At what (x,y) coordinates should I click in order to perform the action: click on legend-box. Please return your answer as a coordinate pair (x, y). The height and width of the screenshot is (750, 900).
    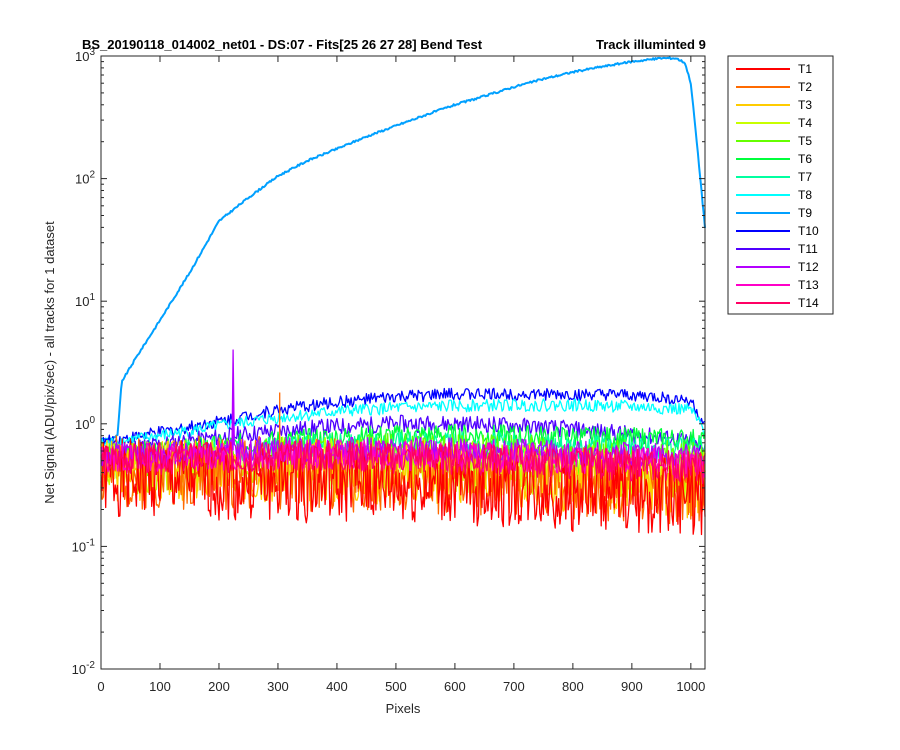
    Looking at the image, I should click on (780, 185).